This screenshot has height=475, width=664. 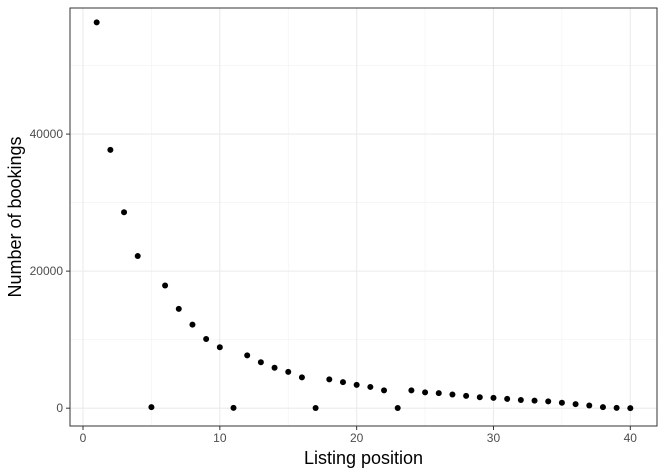 I want to click on y-tick-label: 20000, so click(x=47, y=271).